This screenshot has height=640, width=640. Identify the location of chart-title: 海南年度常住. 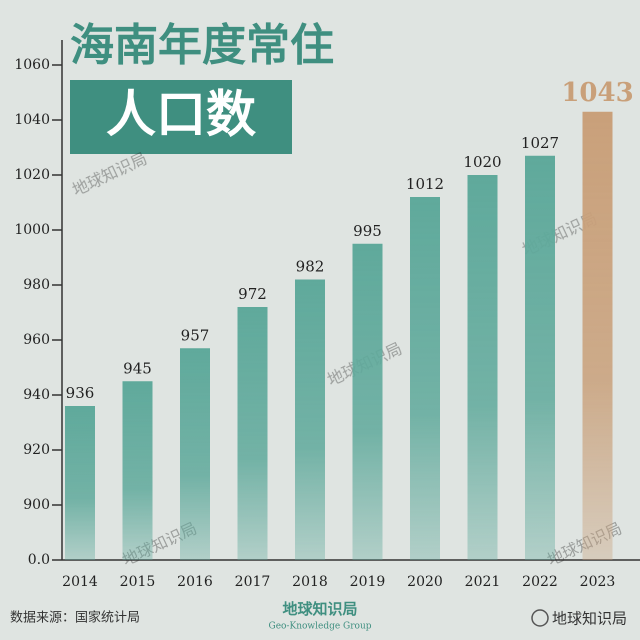
(202, 45).